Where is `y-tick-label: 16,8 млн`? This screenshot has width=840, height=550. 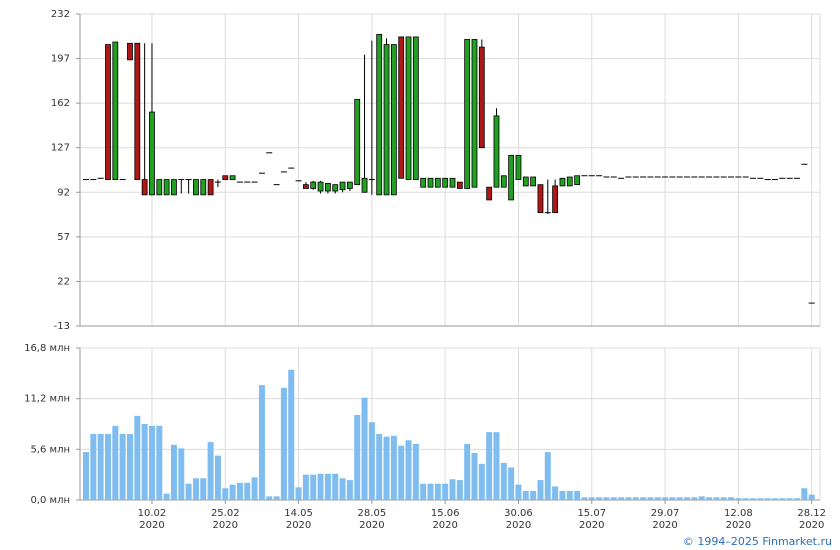
y-tick-label: 16,8 млн is located at coordinates (47, 348).